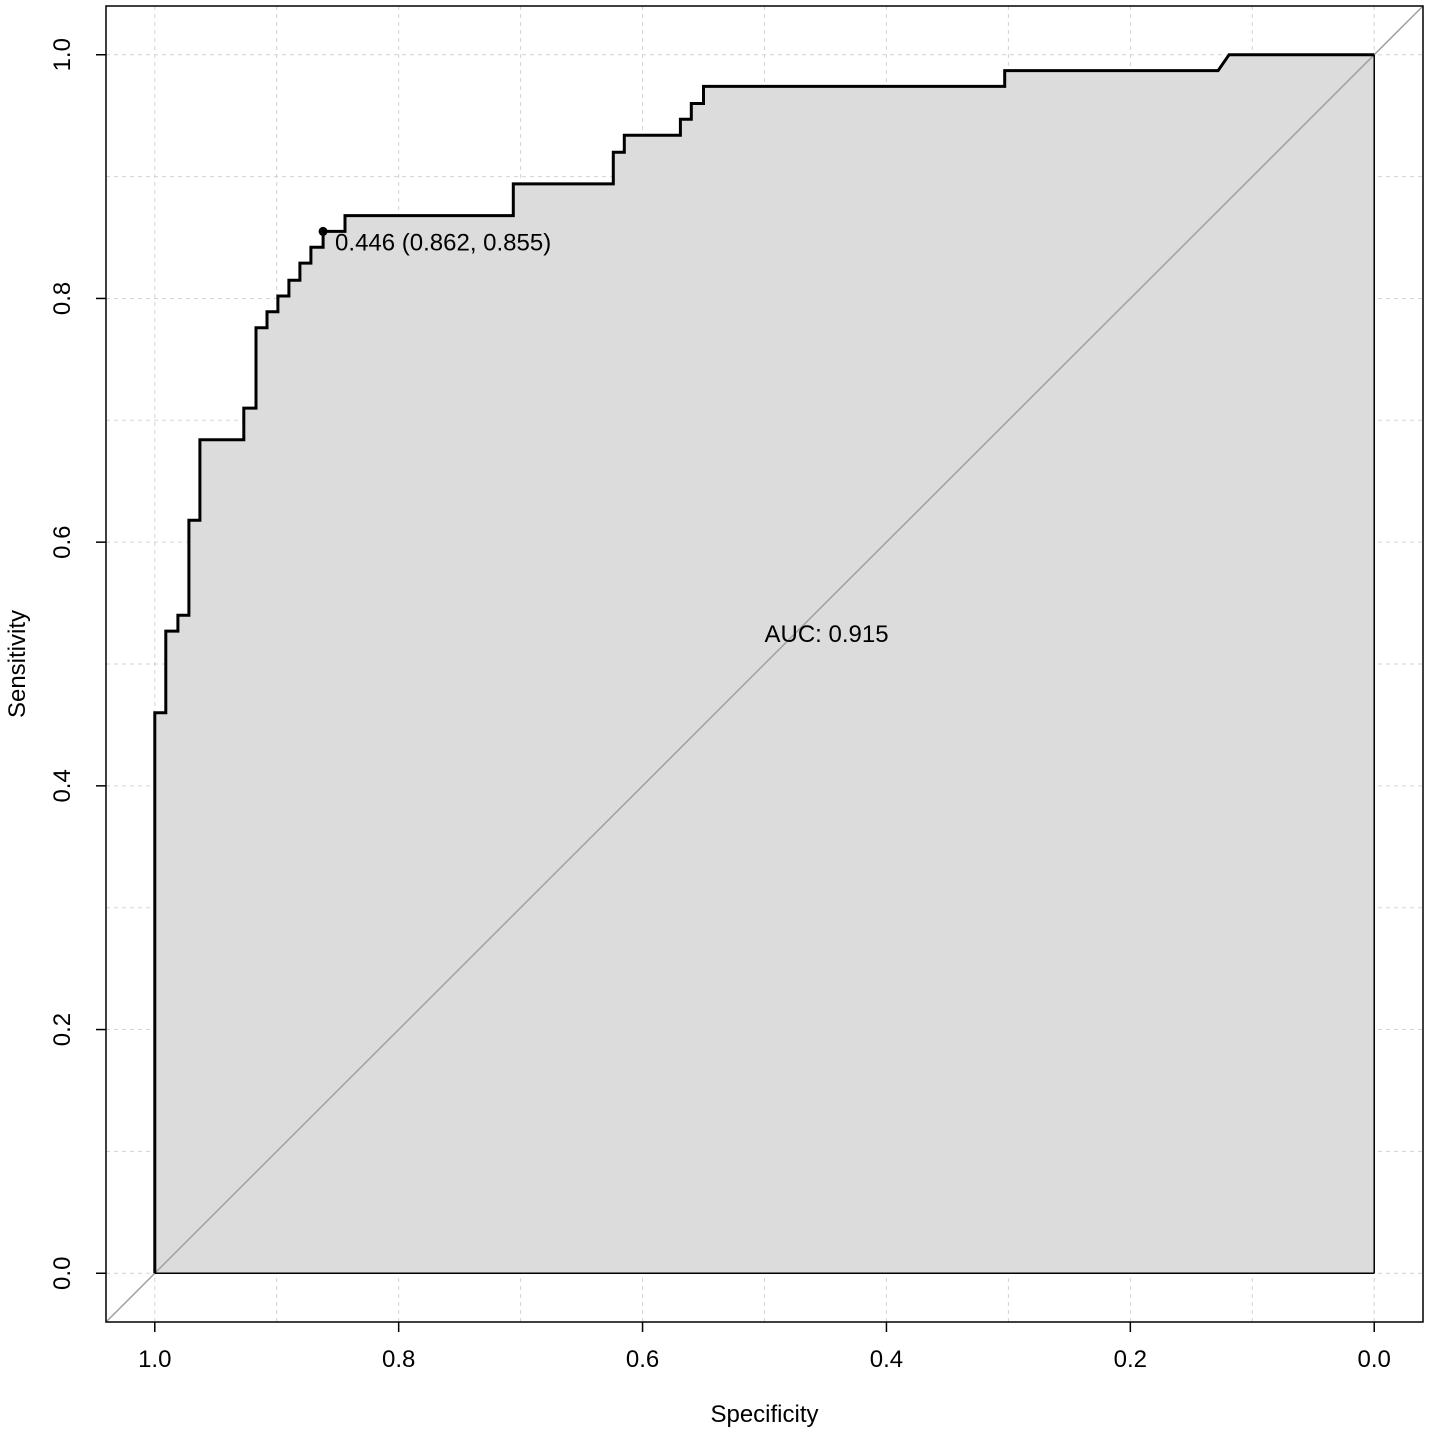  What do you see at coordinates (77, 664) in the screenshot?
I see `y-axis: 0.0 0.2 0.4 0.6 0.8 1.0` at bounding box center [77, 664].